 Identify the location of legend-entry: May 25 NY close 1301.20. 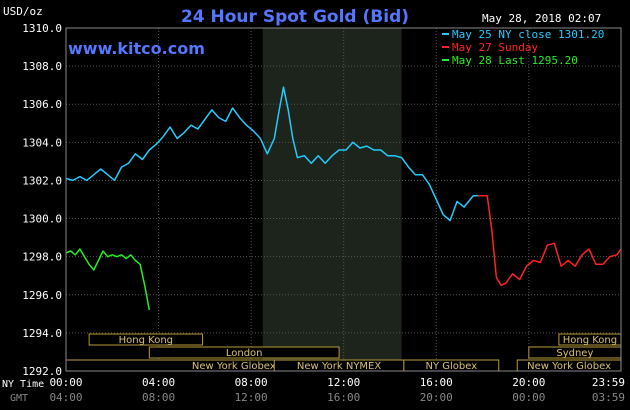
(528, 34).